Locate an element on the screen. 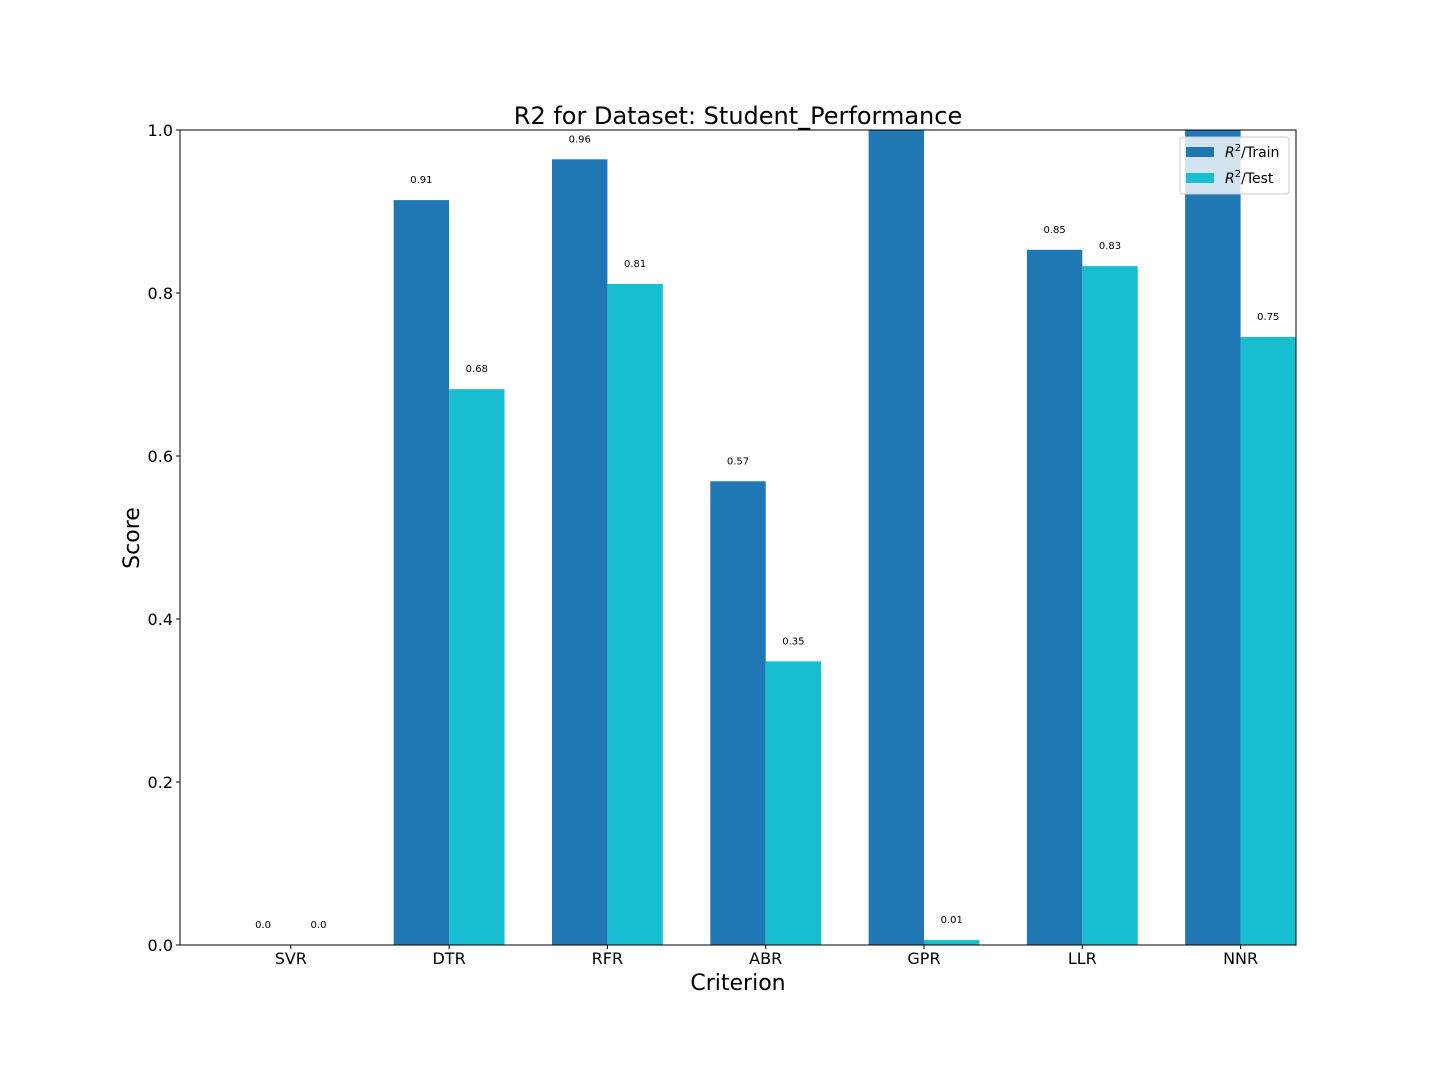 Image resolution: width=1440 pixels, height=1080 pixels. y-tick-label: 0.2 is located at coordinates (160, 782).